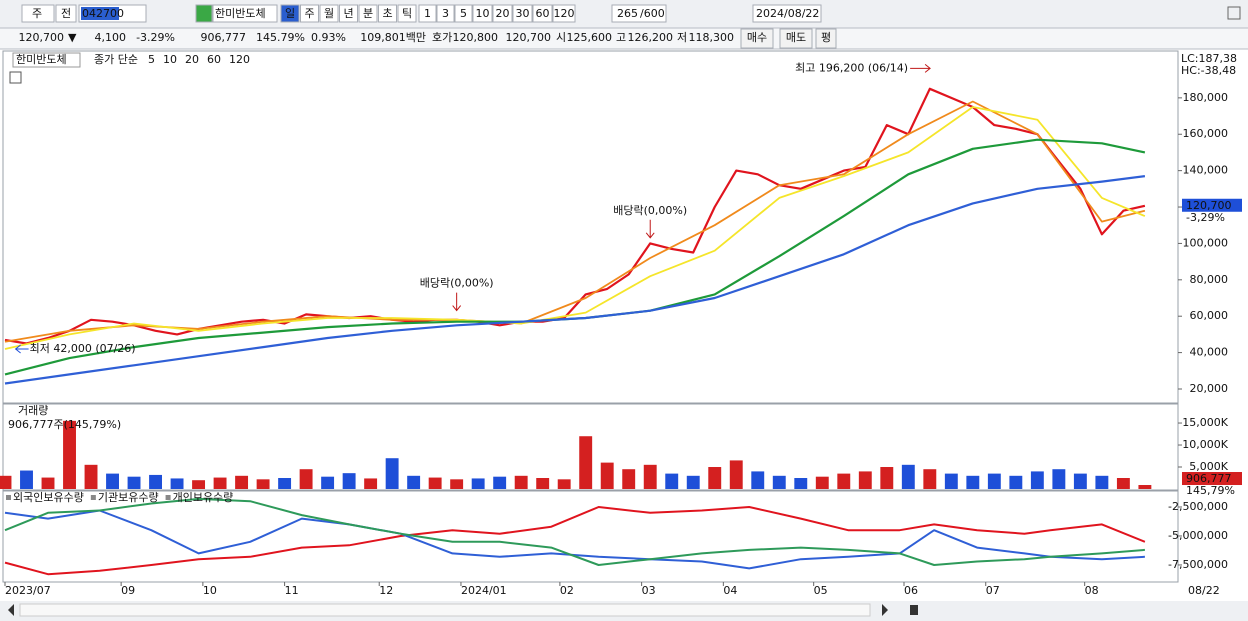 The width and height of the screenshot is (1248, 621). What do you see at coordinates (445, 610) in the screenshot?
I see `scroll-track` at bounding box center [445, 610].